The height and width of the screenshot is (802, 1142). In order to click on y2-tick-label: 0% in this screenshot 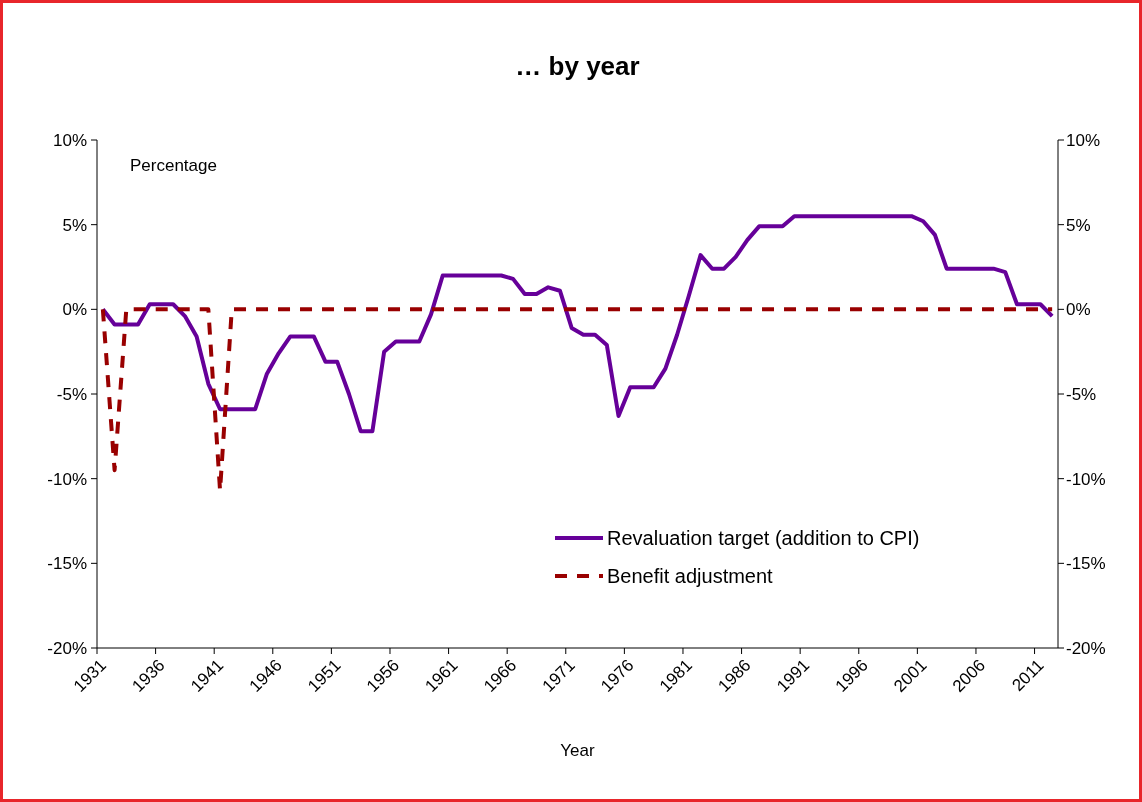, I will do `click(1078, 310)`.